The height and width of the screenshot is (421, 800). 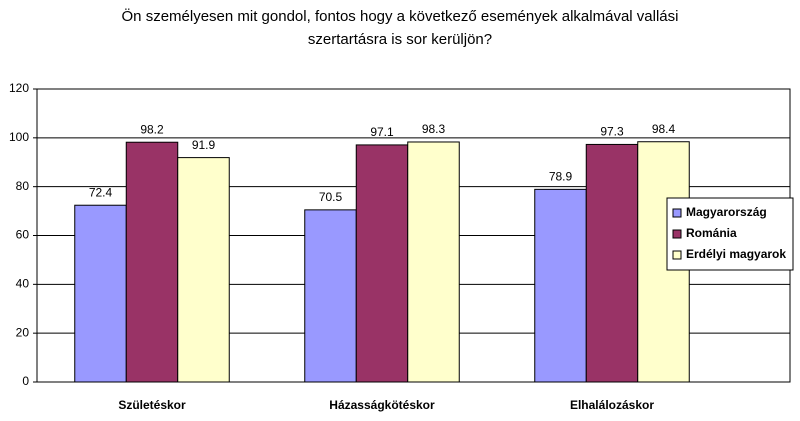 What do you see at coordinates (331, 197) in the screenshot?
I see `value-label: 70.5` at bounding box center [331, 197].